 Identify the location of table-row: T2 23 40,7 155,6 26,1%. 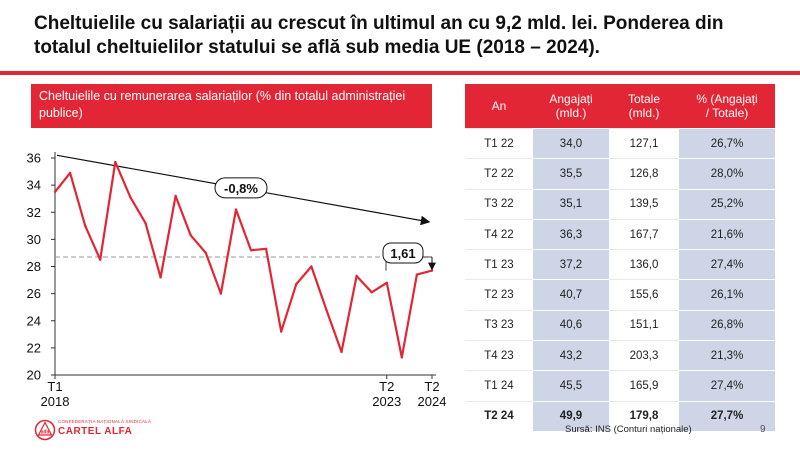
(620, 295).